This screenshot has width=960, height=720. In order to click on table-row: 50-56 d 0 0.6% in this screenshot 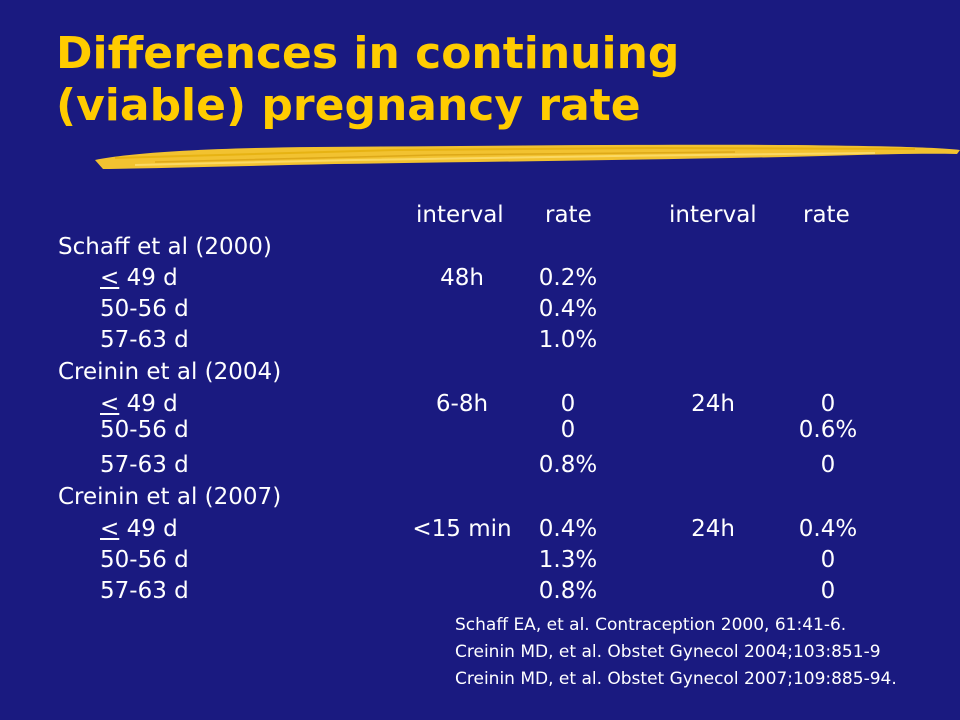, I will do `click(480, 430)`.